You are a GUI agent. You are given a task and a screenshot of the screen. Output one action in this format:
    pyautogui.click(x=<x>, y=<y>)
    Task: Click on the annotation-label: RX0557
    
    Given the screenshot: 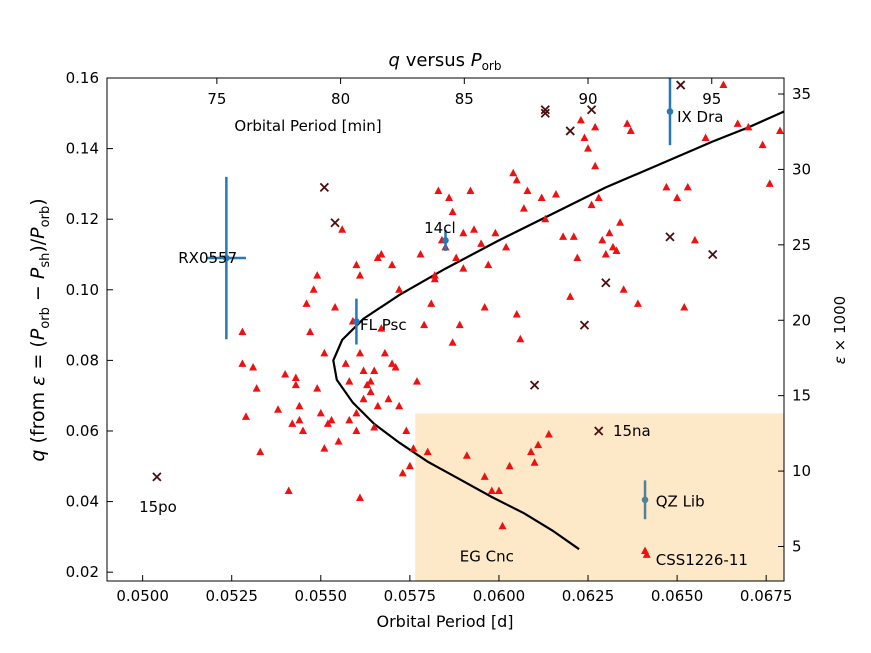 What is the action you would take?
    pyautogui.click(x=207, y=258)
    